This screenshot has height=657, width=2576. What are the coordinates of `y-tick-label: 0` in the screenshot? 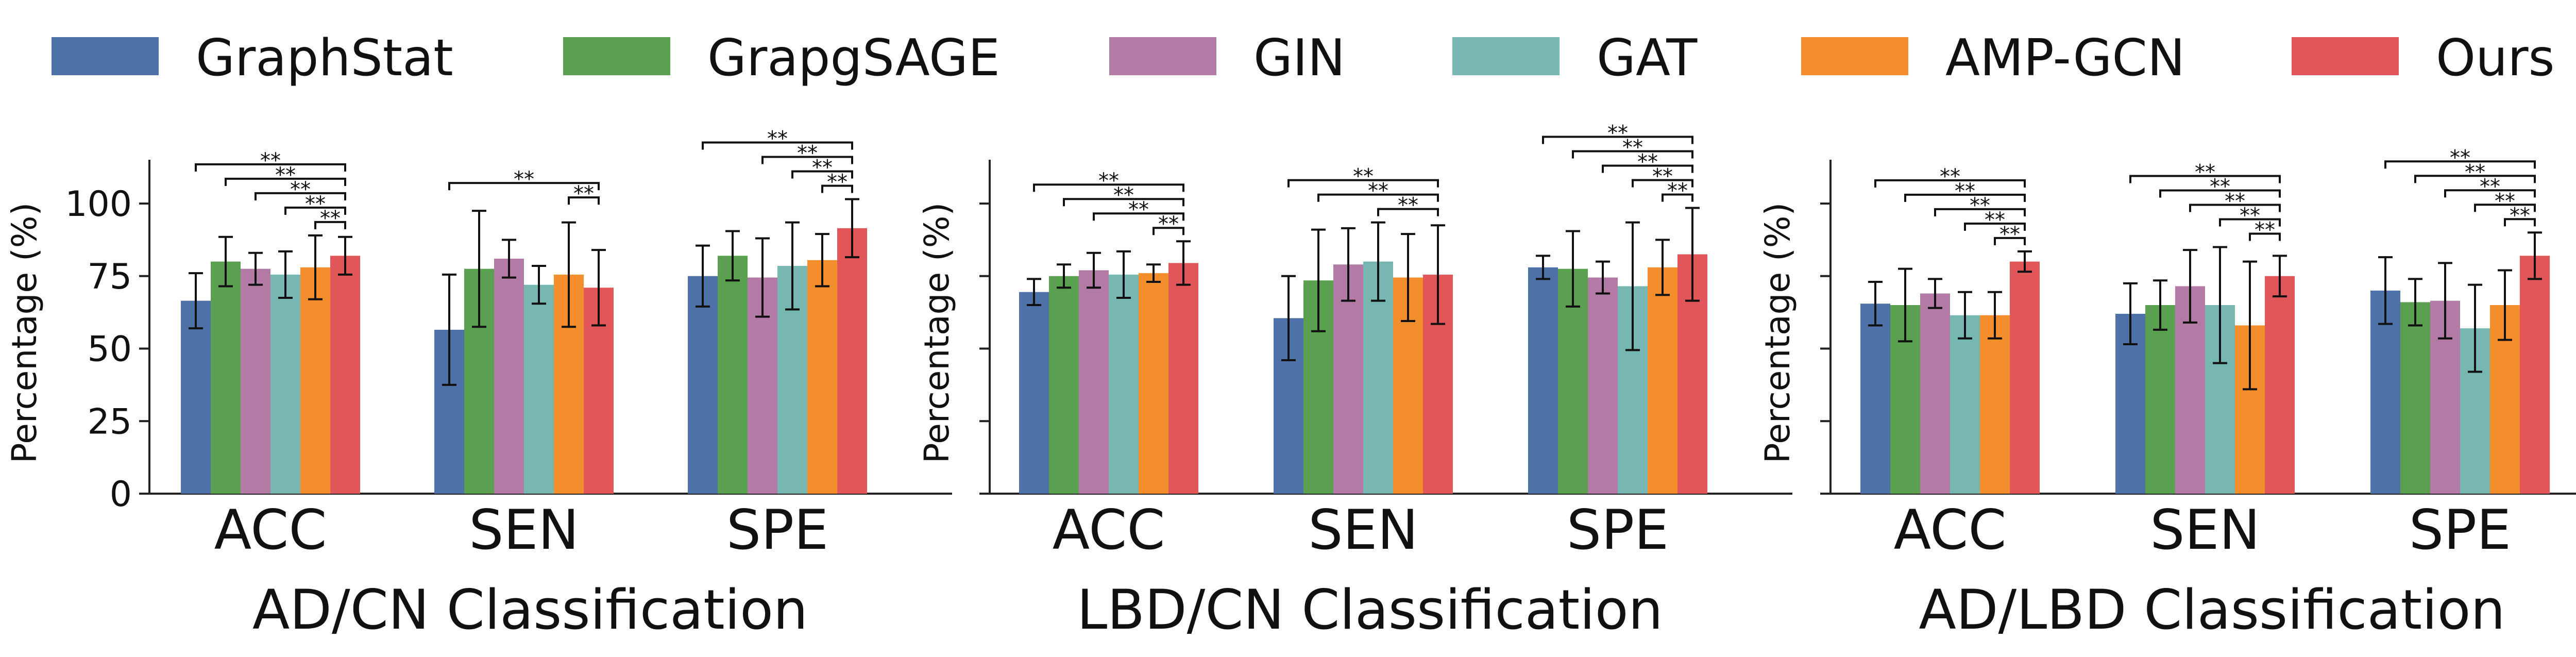 It's located at (121, 494).